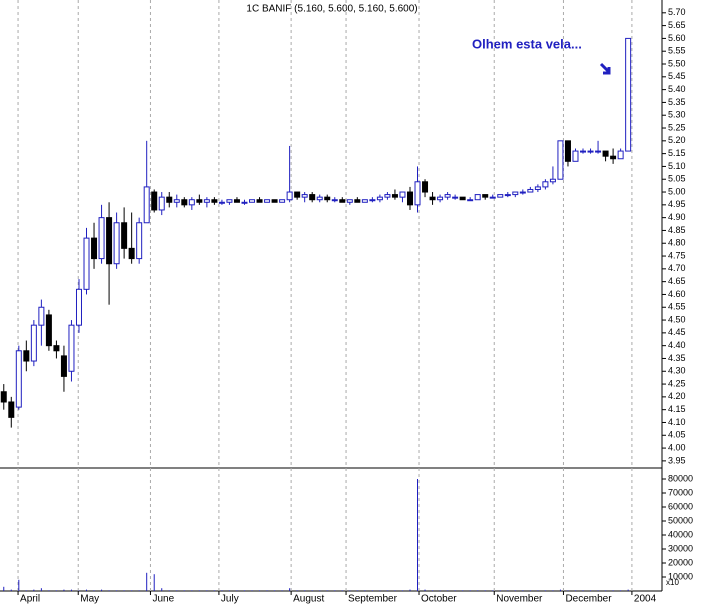 The width and height of the screenshot is (705, 604). What do you see at coordinates (680, 478) in the screenshot?
I see `y2-tick-label: 80000` at bounding box center [680, 478].